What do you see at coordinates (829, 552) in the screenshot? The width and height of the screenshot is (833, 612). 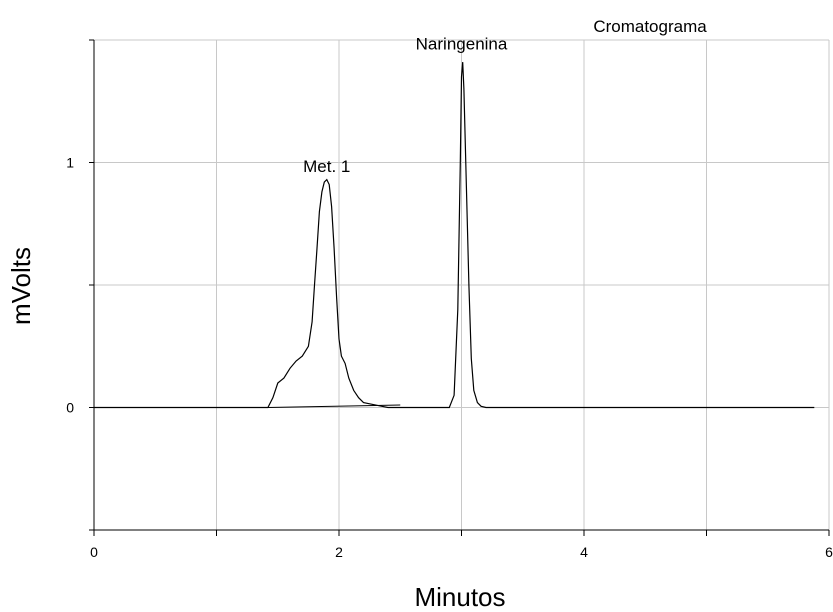 I see `x-tick-label: 6` at bounding box center [829, 552].